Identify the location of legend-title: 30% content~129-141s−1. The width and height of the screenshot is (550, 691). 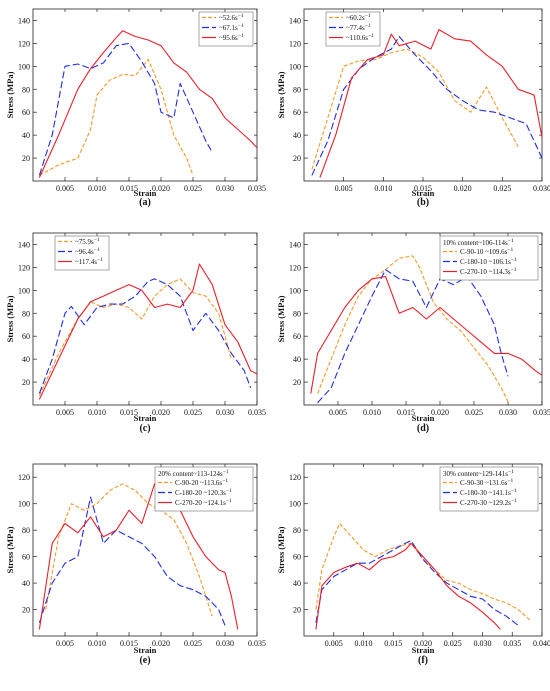
(478, 473).